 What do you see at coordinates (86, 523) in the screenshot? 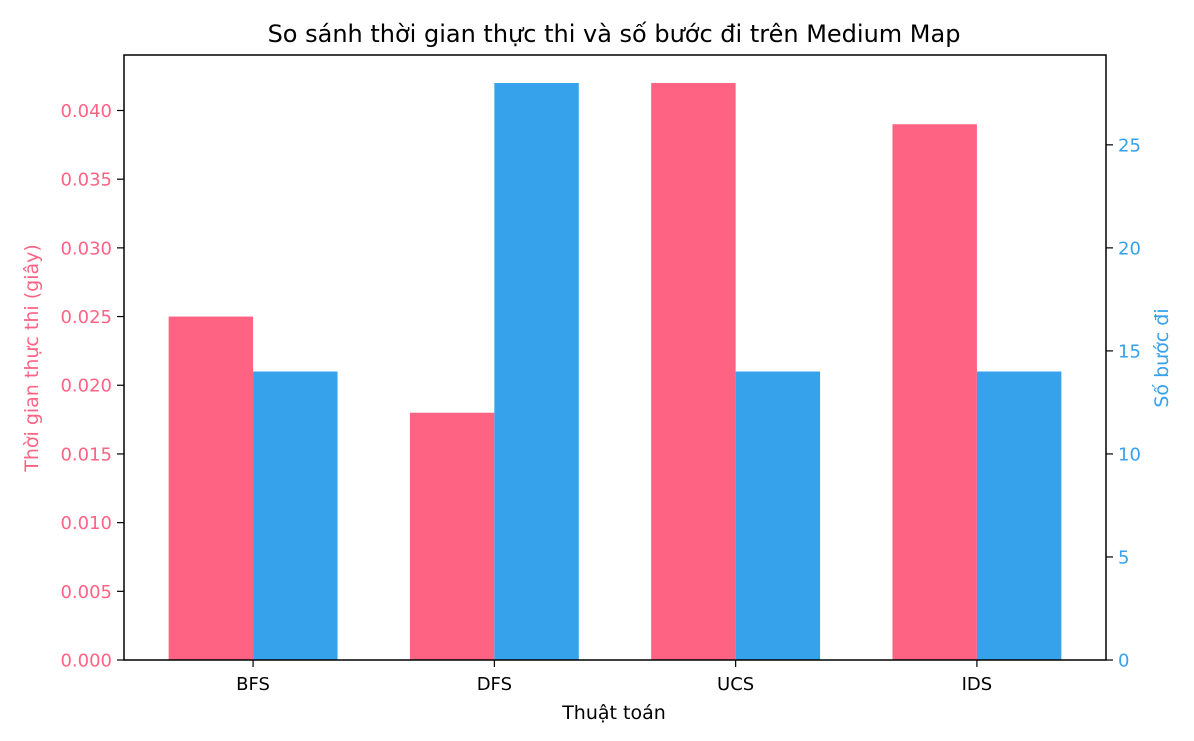
I see `y-left-tick-label: 0.010` at bounding box center [86, 523].